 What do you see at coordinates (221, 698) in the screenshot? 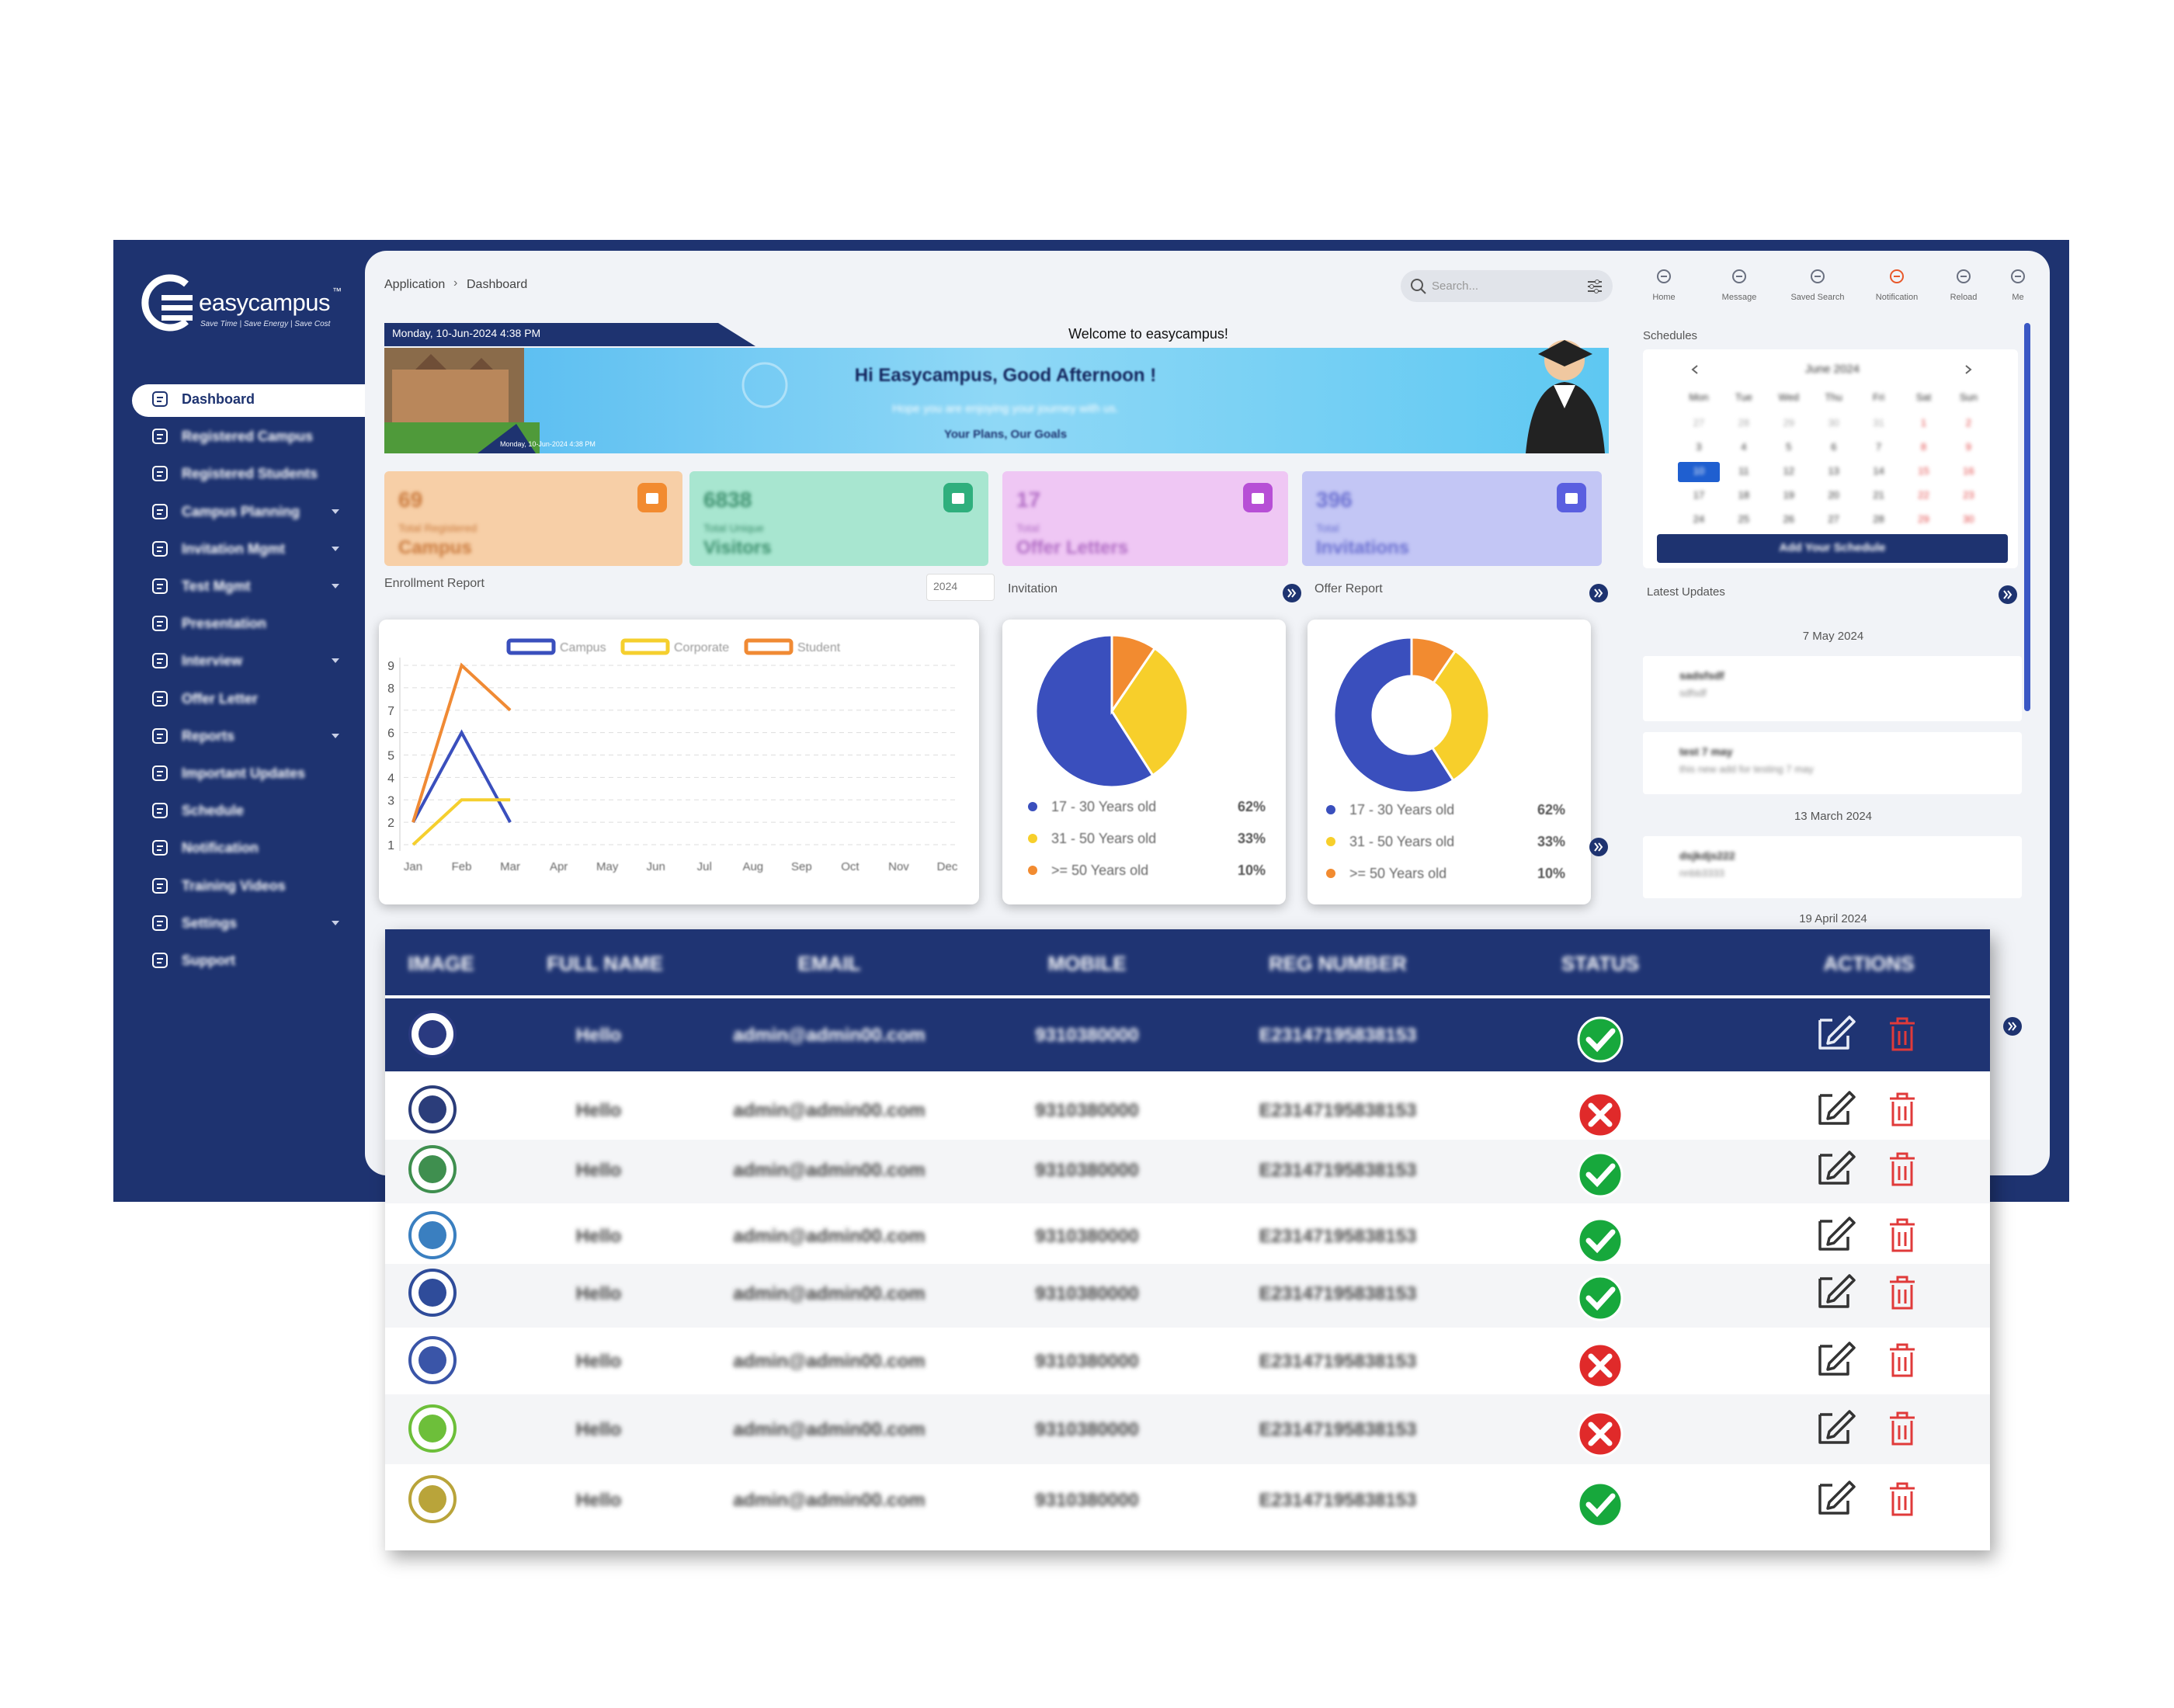
I see `menu-item: Offer Letter` at bounding box center [221, 698].